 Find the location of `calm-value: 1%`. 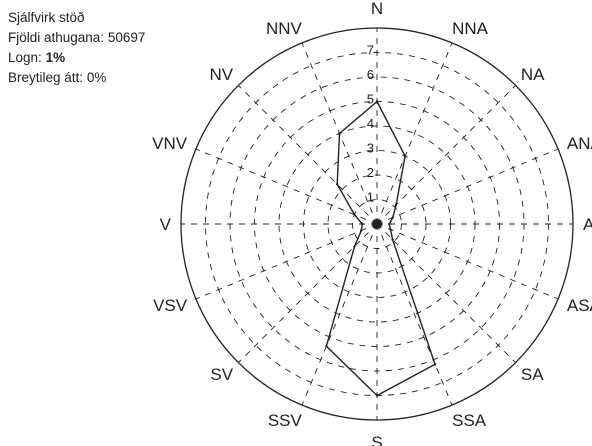

calm-value: 1% is located at coordinates (55, 57).